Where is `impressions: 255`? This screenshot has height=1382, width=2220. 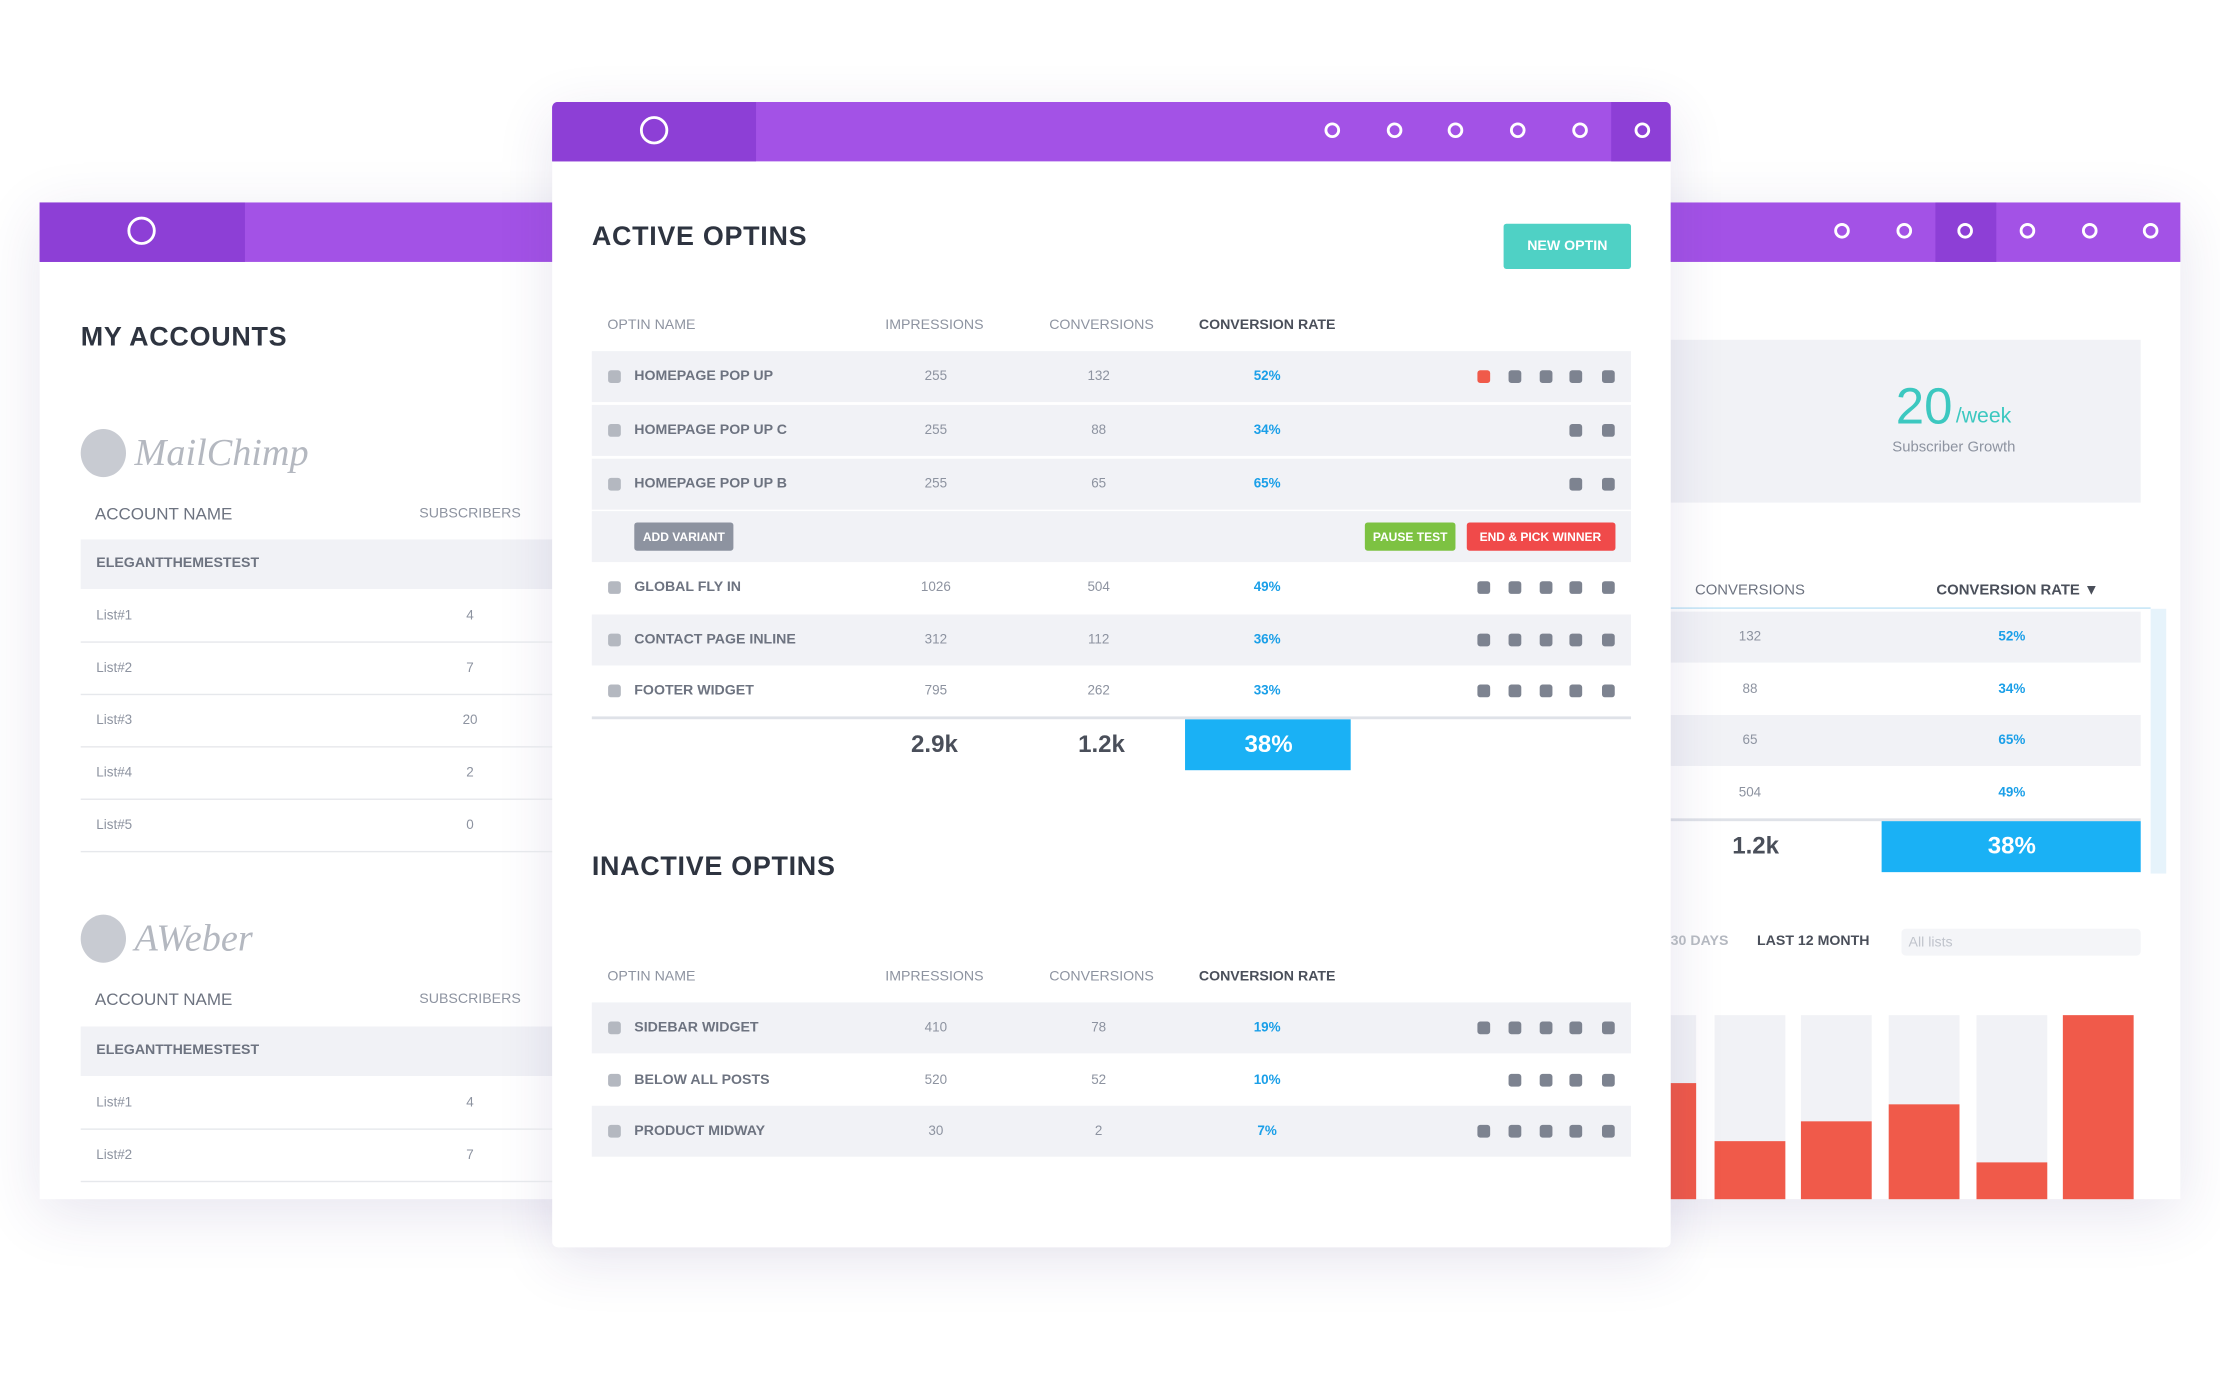
impressions: 255 is located at coordinates (936, 430).